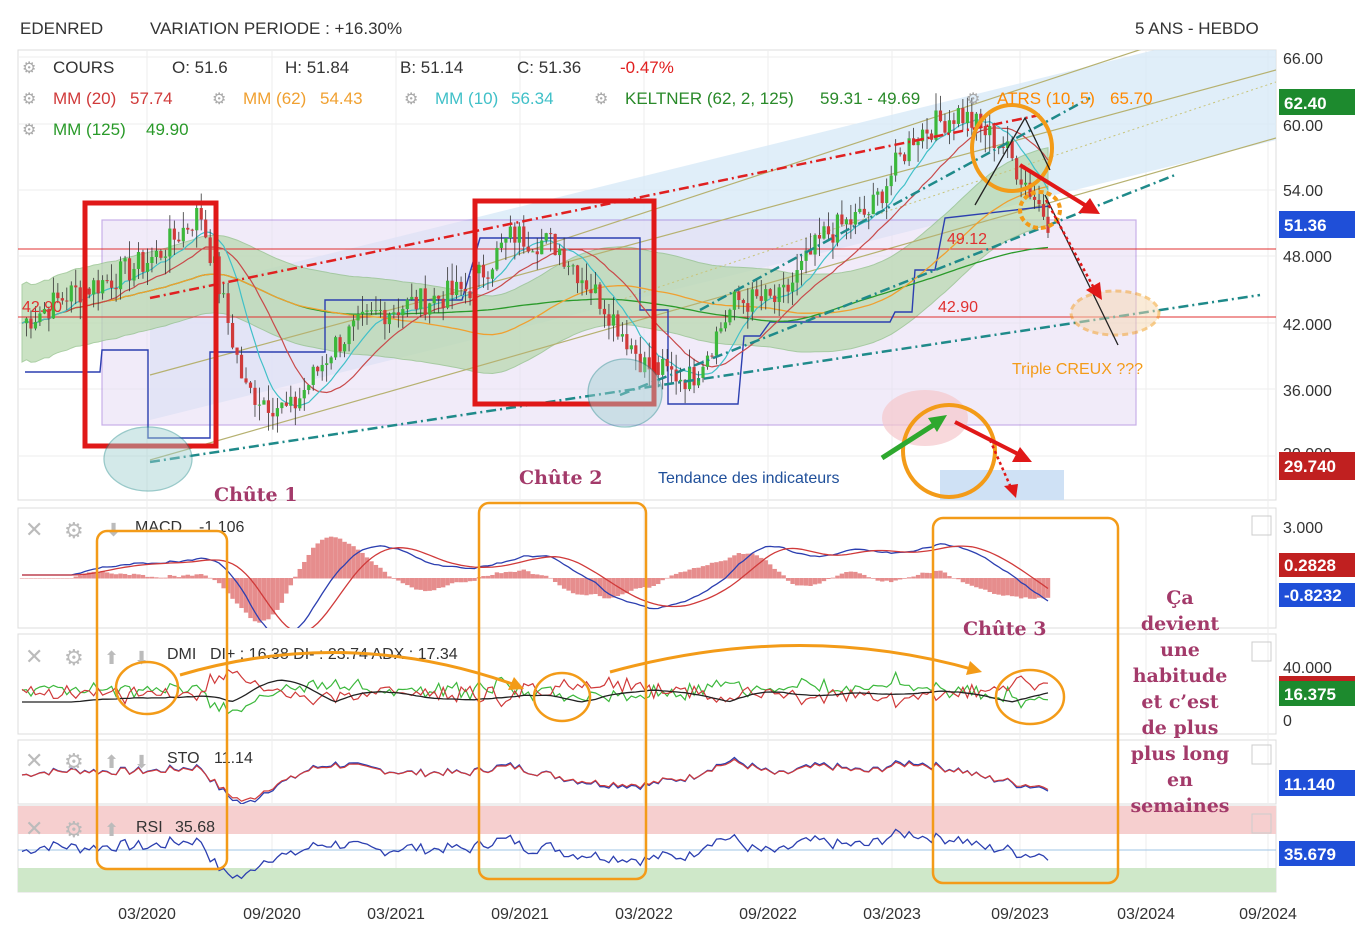  I want to click on dmi-checkbox, so click(1261, 651).